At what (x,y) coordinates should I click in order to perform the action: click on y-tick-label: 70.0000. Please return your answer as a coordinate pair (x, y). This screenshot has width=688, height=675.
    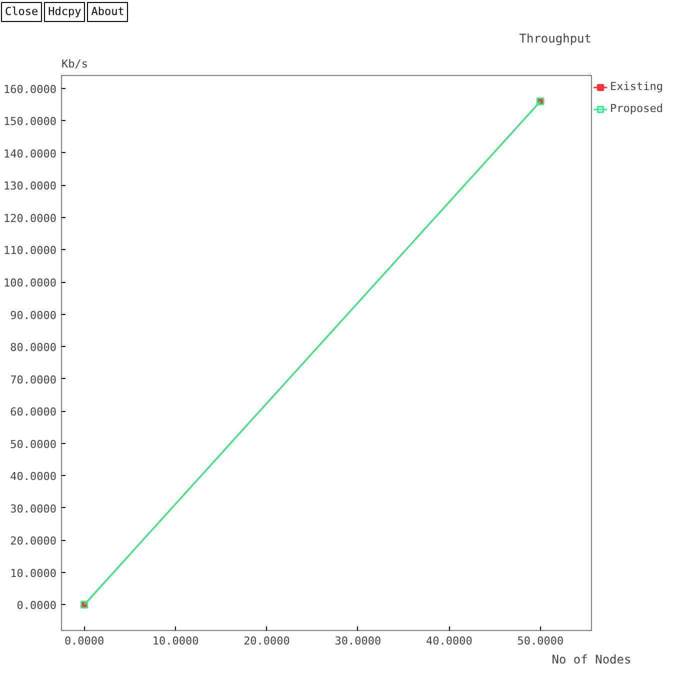
    Looking at the image, I should click on (33, 379).